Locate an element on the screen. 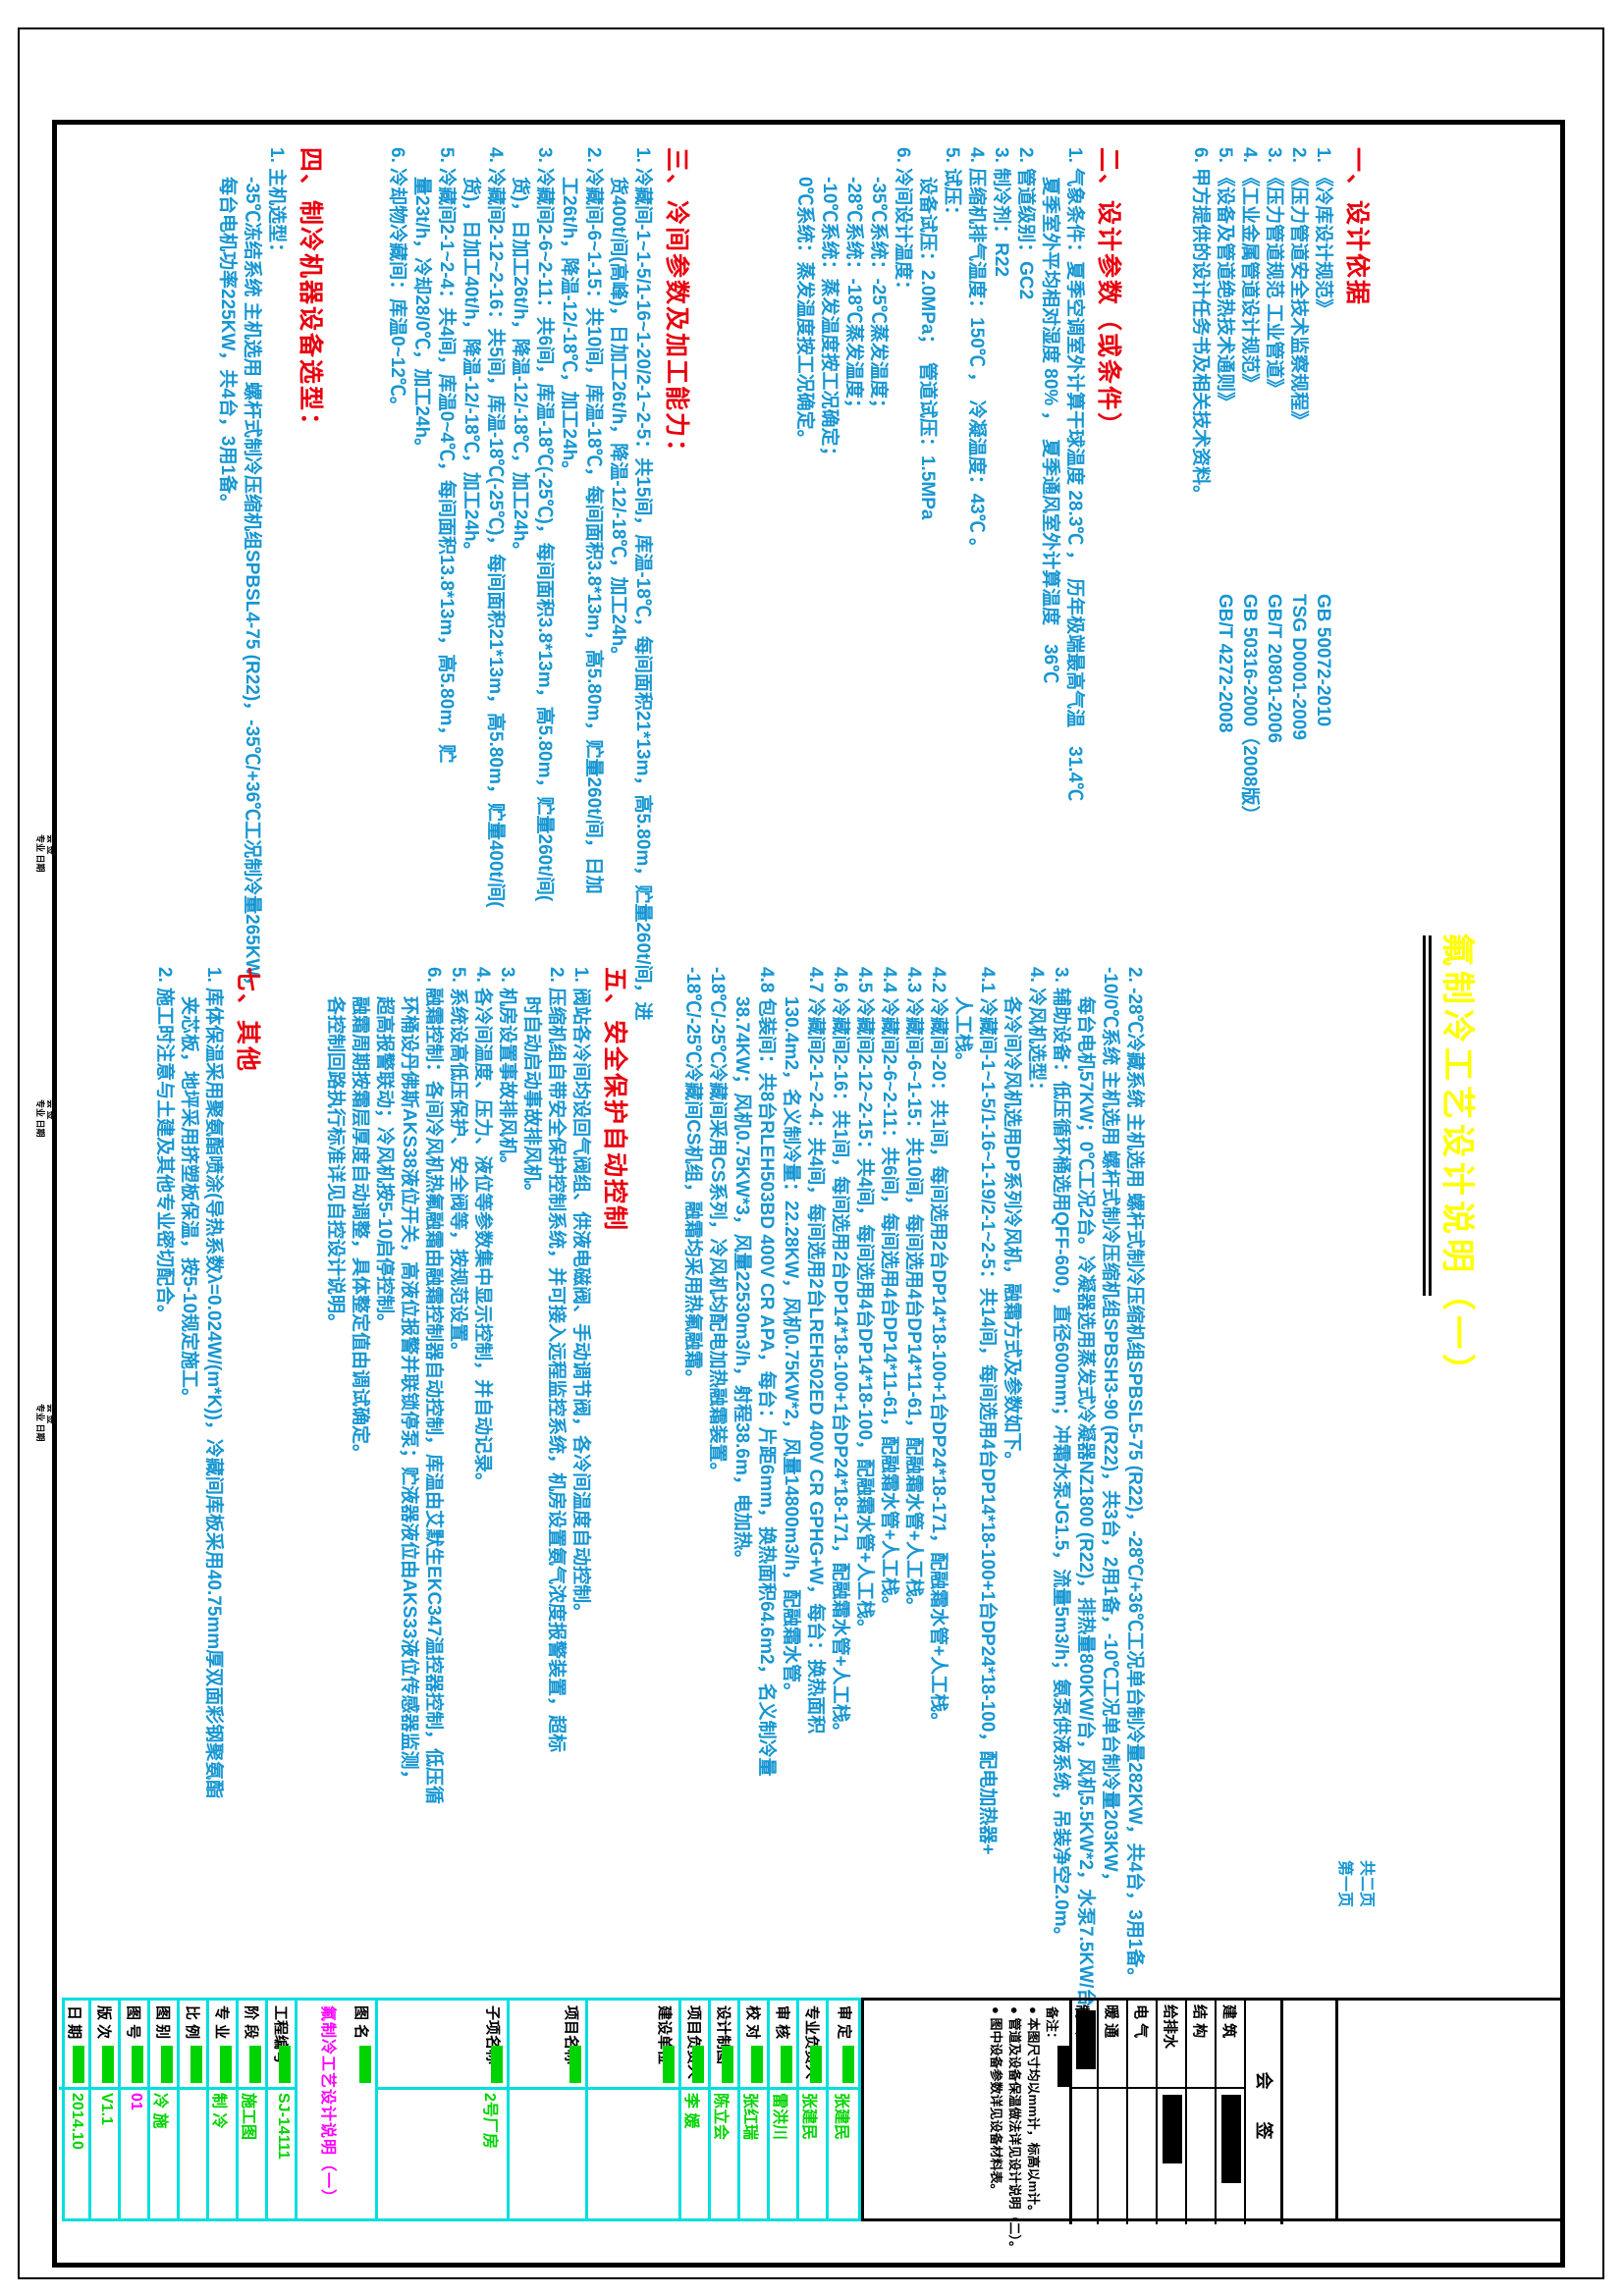 Image resolution: width=1624 pixels, height=2296 pixels. field-label: 图 号 is located at coordinates (133, 2022).